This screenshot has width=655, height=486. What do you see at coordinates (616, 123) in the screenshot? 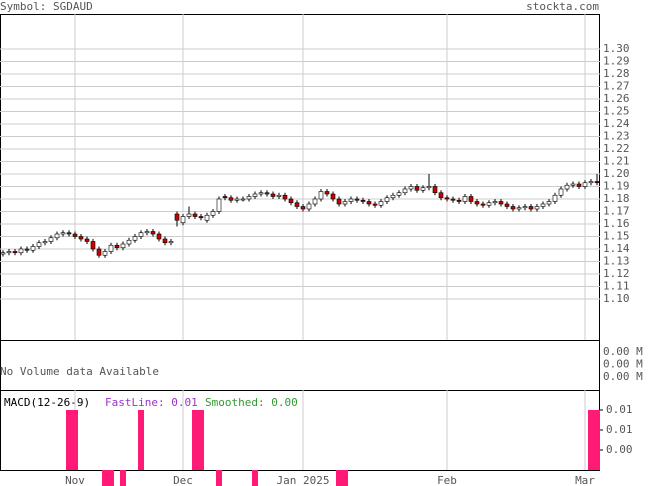
I see `y-tick-label: 1.24` at bounding box center [616, 123].